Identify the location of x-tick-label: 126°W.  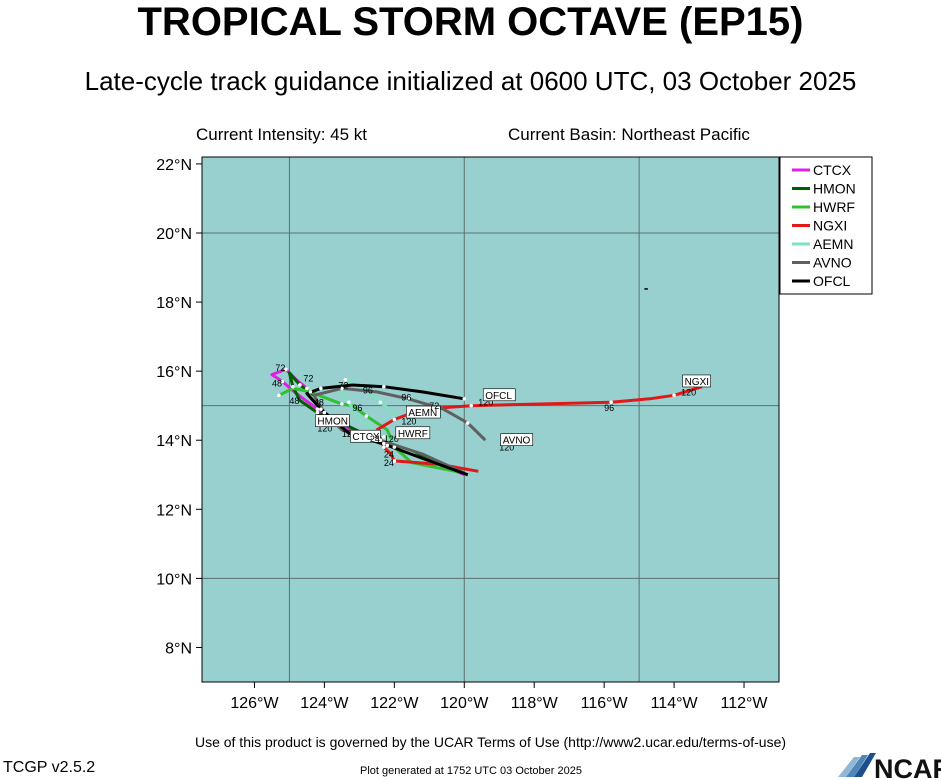
(254, 703).